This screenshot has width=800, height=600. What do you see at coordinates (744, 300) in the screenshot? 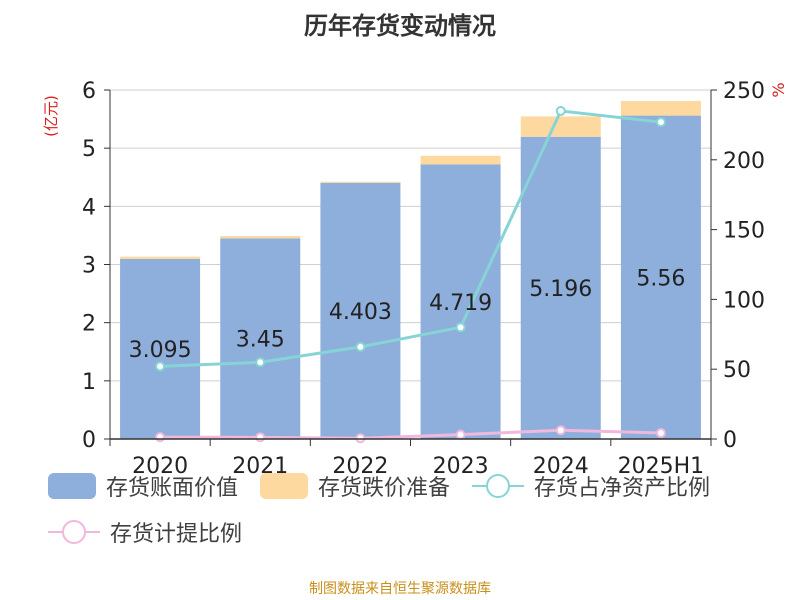
I see `right-tick-label: 100` at bounding box center [744, 300].